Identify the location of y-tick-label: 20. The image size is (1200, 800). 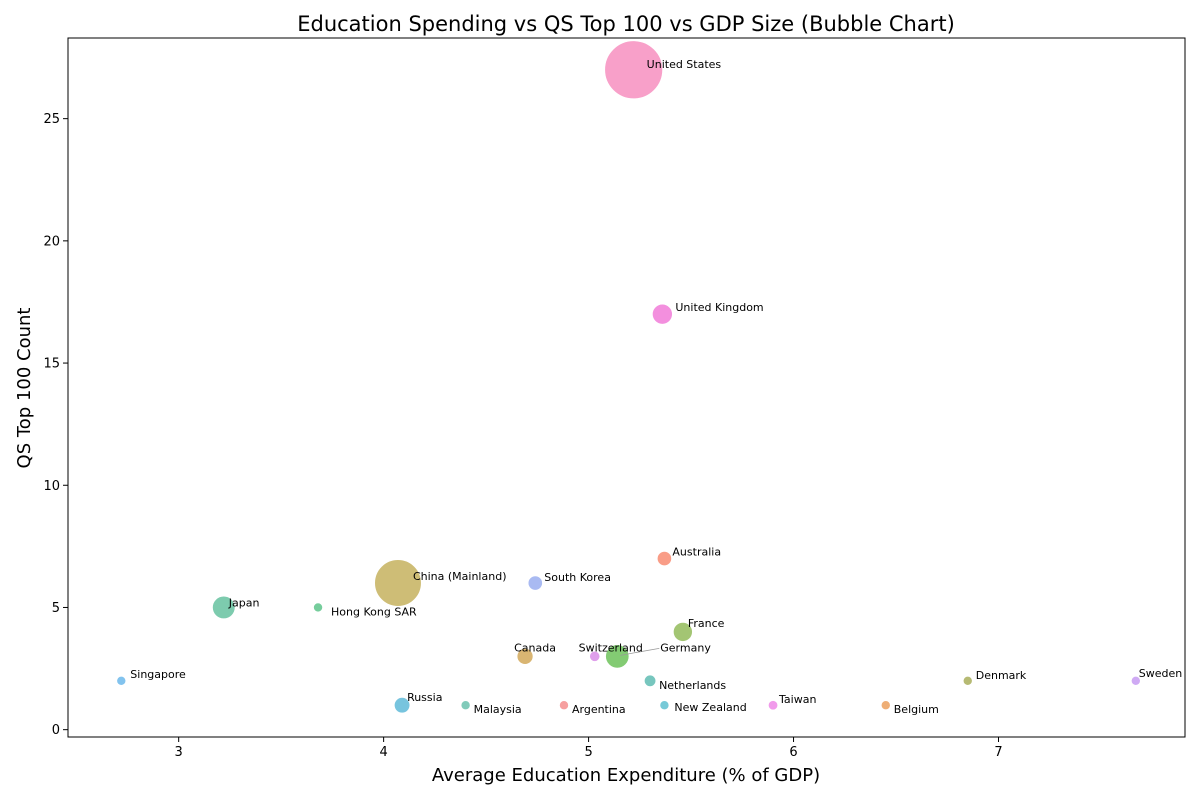
(51, 241).